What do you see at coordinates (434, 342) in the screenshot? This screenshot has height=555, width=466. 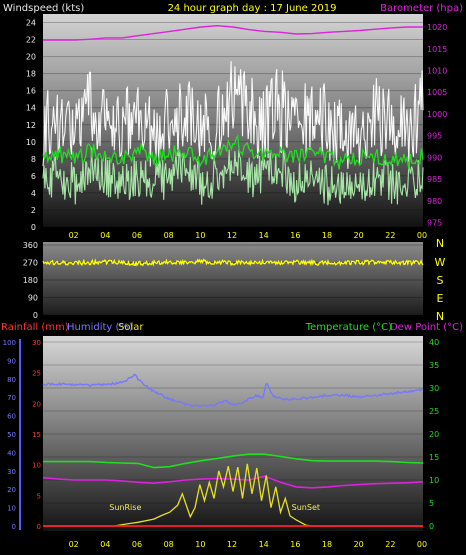 I see `temperature-tick-40: 40` at bounding box center [434, 342].